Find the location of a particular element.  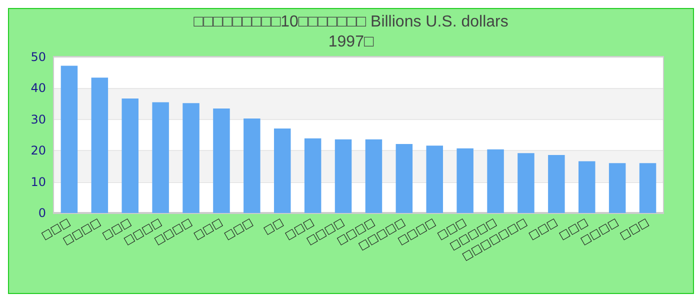

chart-subtitle: 1997□ is located at coordinates (351, 42).